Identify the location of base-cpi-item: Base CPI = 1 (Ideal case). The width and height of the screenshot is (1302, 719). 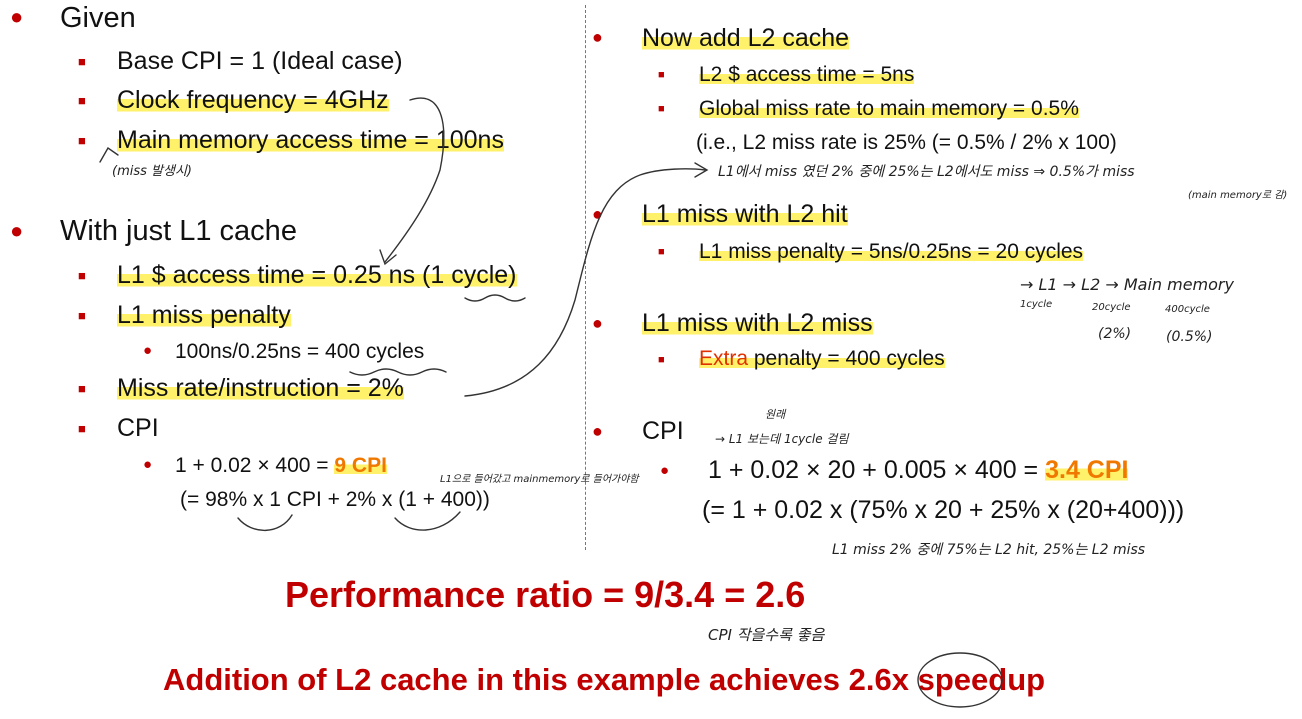
(260, 61).